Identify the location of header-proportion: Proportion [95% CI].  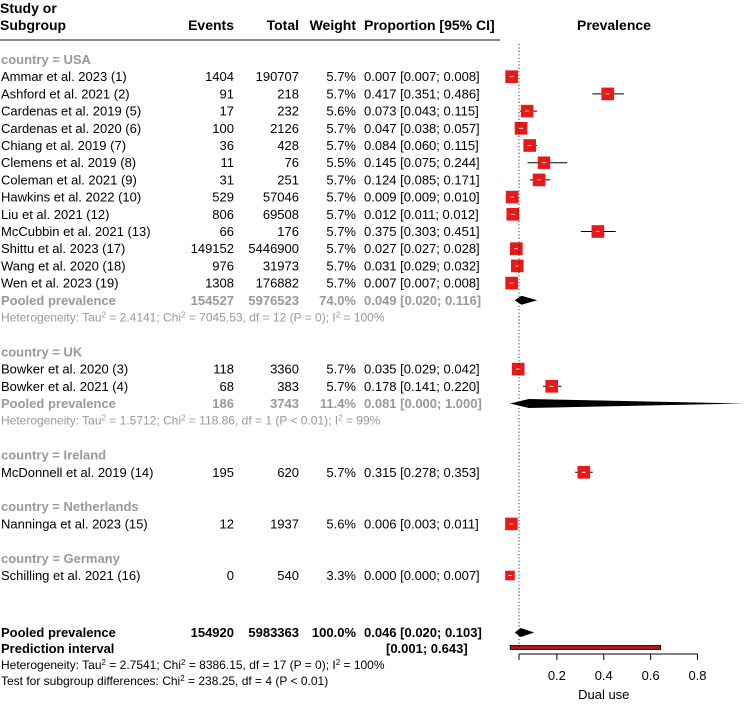
(429, 25).